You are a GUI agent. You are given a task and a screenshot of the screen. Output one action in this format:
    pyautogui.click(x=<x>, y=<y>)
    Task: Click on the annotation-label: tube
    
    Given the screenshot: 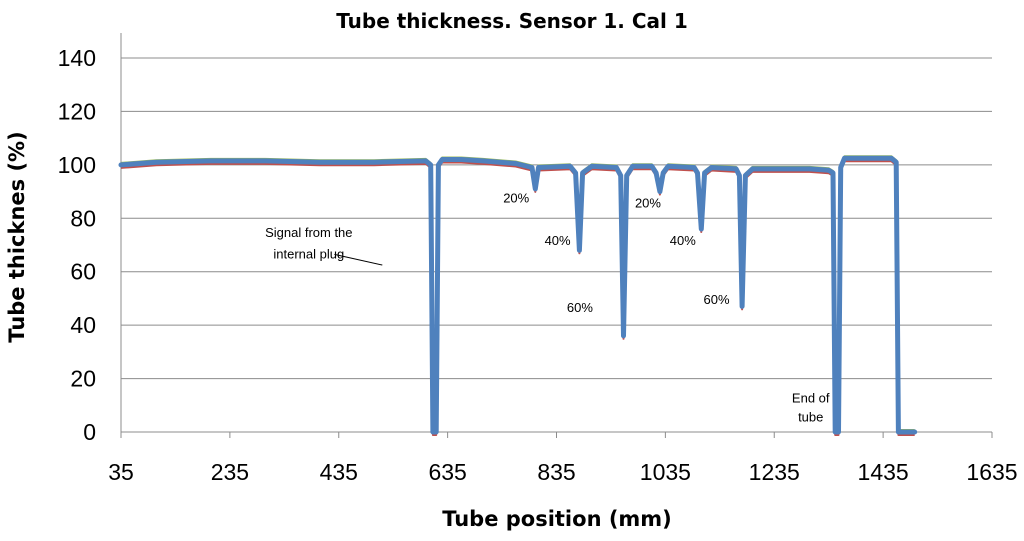 What is the action you would take?
    pyautogui.click(x=810, y=416)
    